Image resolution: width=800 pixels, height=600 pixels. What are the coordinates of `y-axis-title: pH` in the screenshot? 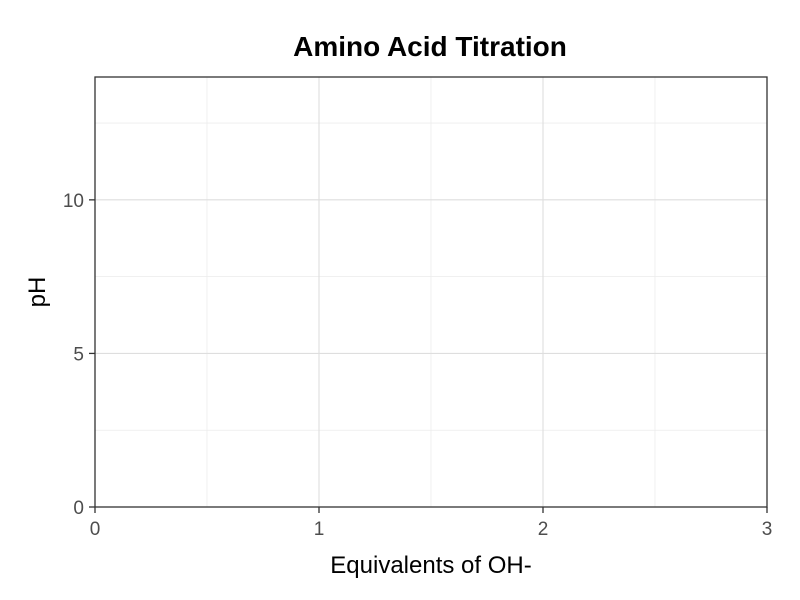 It's located at (37, 292).